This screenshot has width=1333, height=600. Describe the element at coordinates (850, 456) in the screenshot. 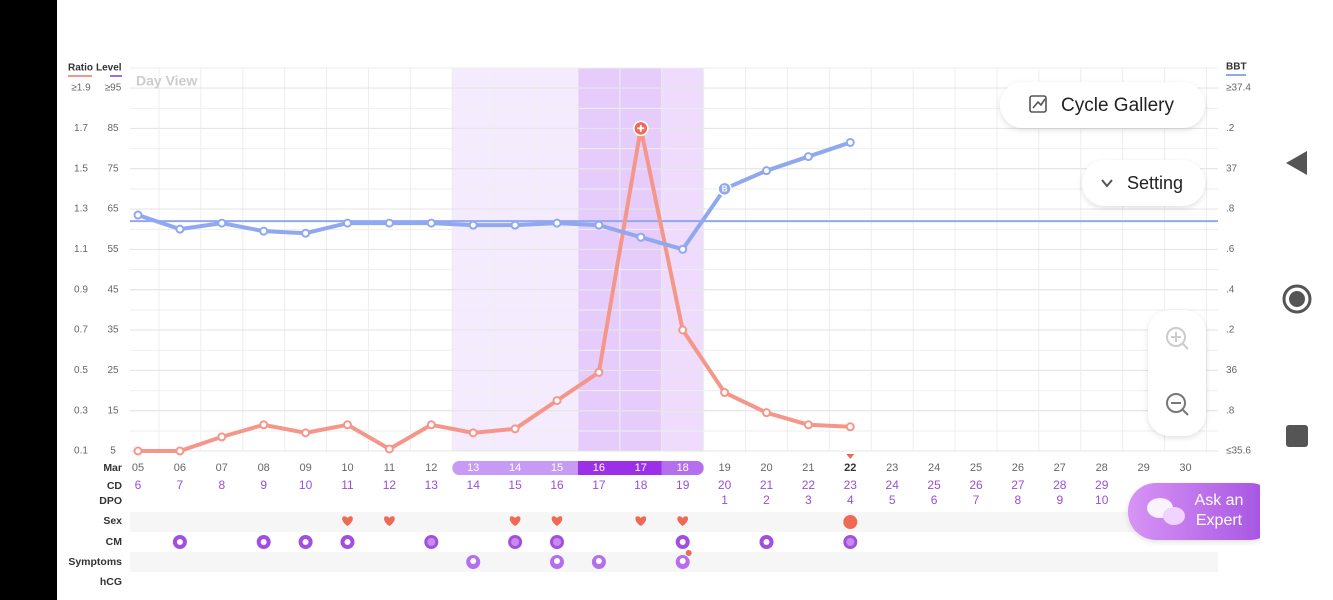

I see `today-marker` at that location.